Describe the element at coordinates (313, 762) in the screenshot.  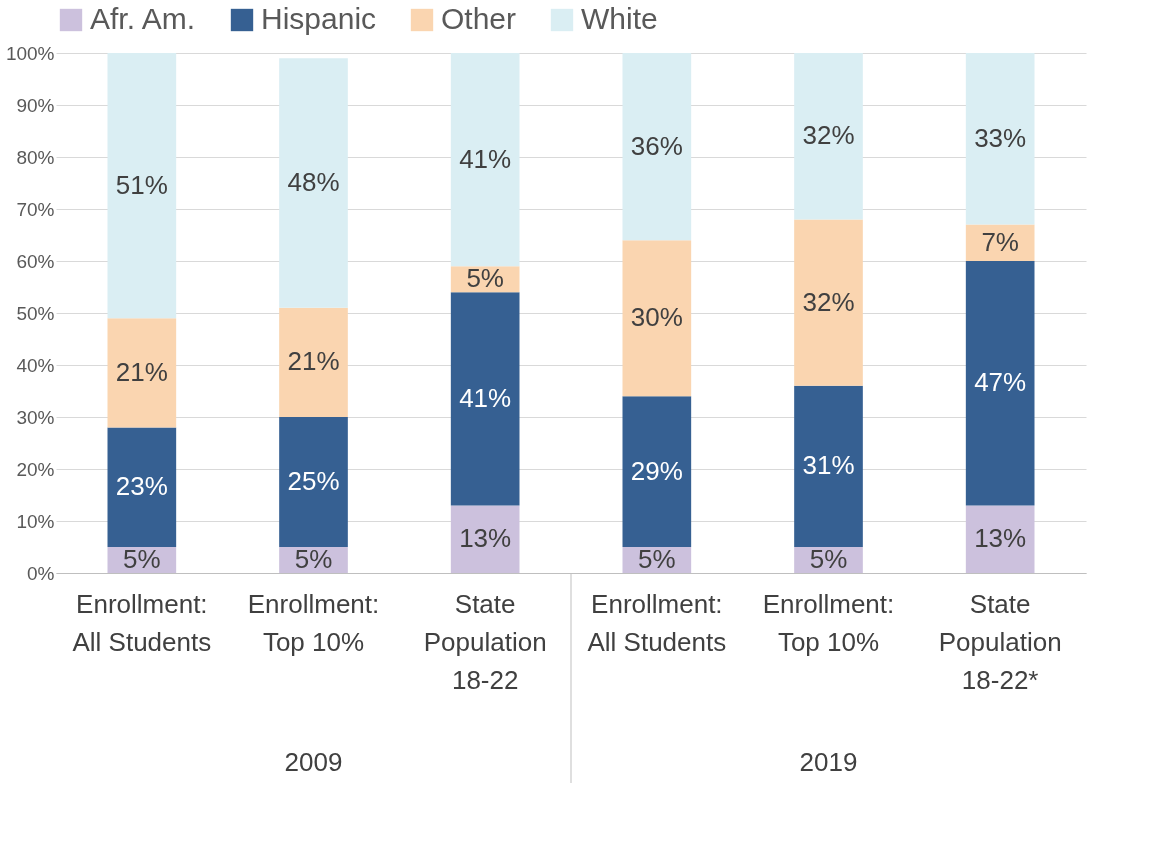
I see `text: 2009` at that location.